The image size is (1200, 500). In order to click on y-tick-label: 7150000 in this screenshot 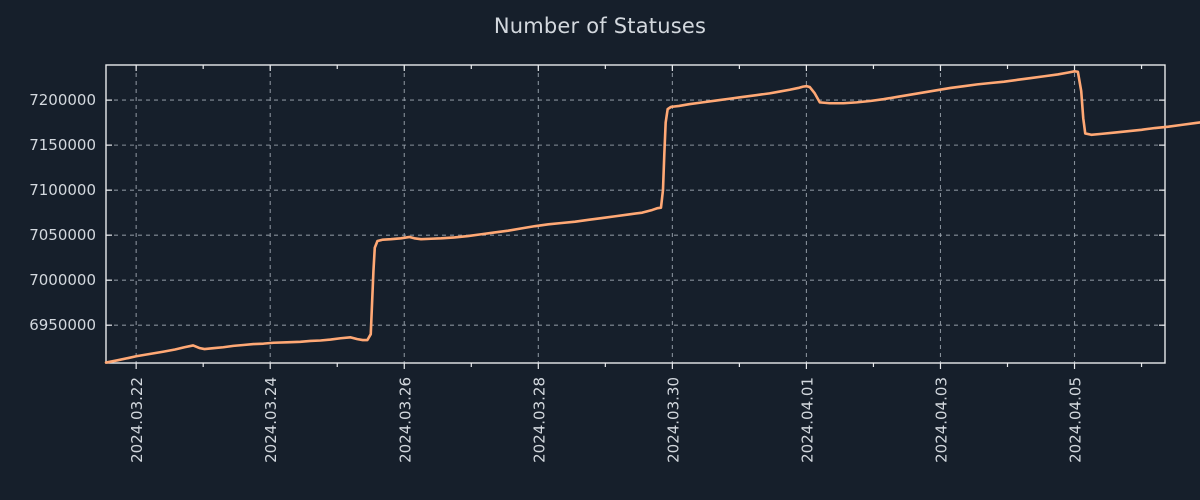, I will do `click(62, 145)`.